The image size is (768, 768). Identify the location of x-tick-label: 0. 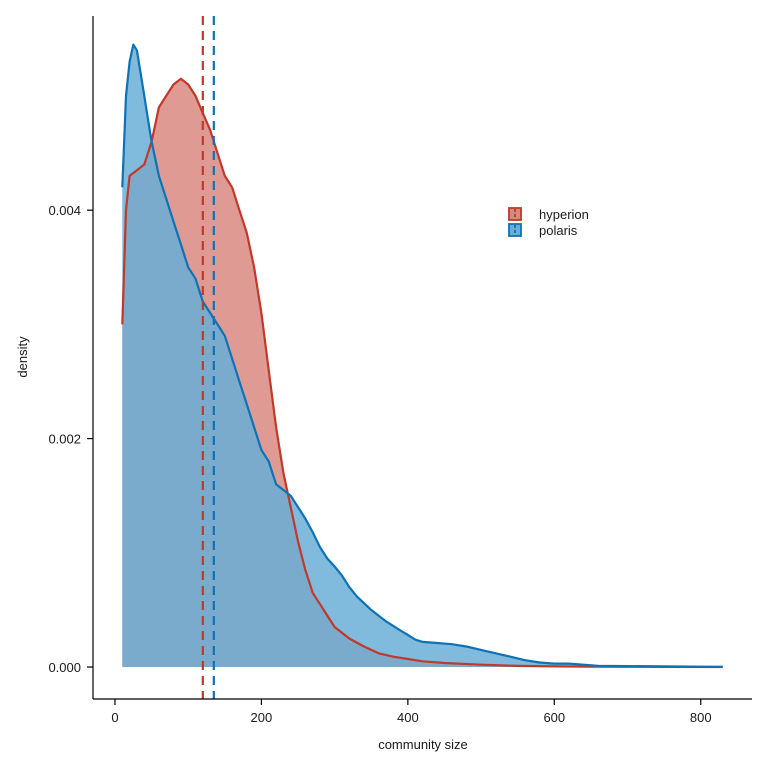
(114, 717).